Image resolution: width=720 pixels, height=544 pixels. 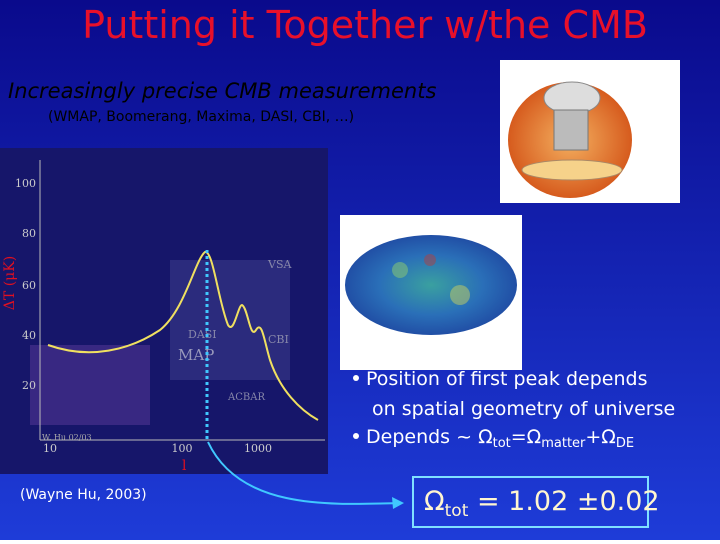 What do you see at coordinates (365, 25) in the screenshot?
I see `title: Putting it Together w/the CMB` at bounding box center [365, 25].